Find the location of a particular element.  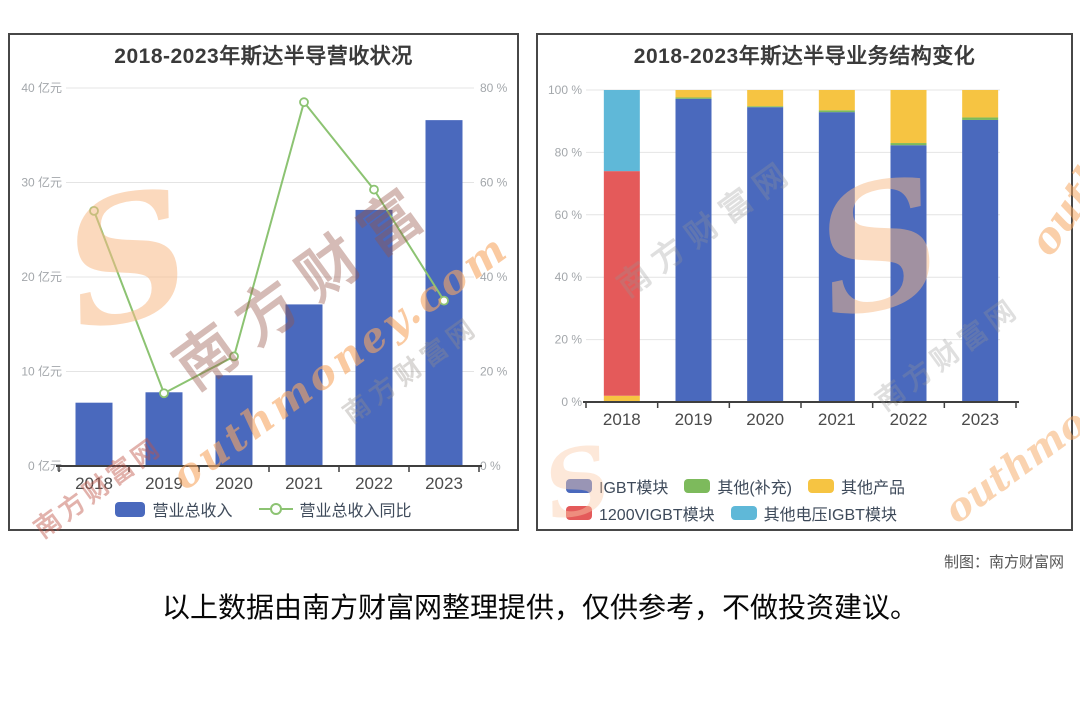

bar-swatch is located at coordinates (130, 509).